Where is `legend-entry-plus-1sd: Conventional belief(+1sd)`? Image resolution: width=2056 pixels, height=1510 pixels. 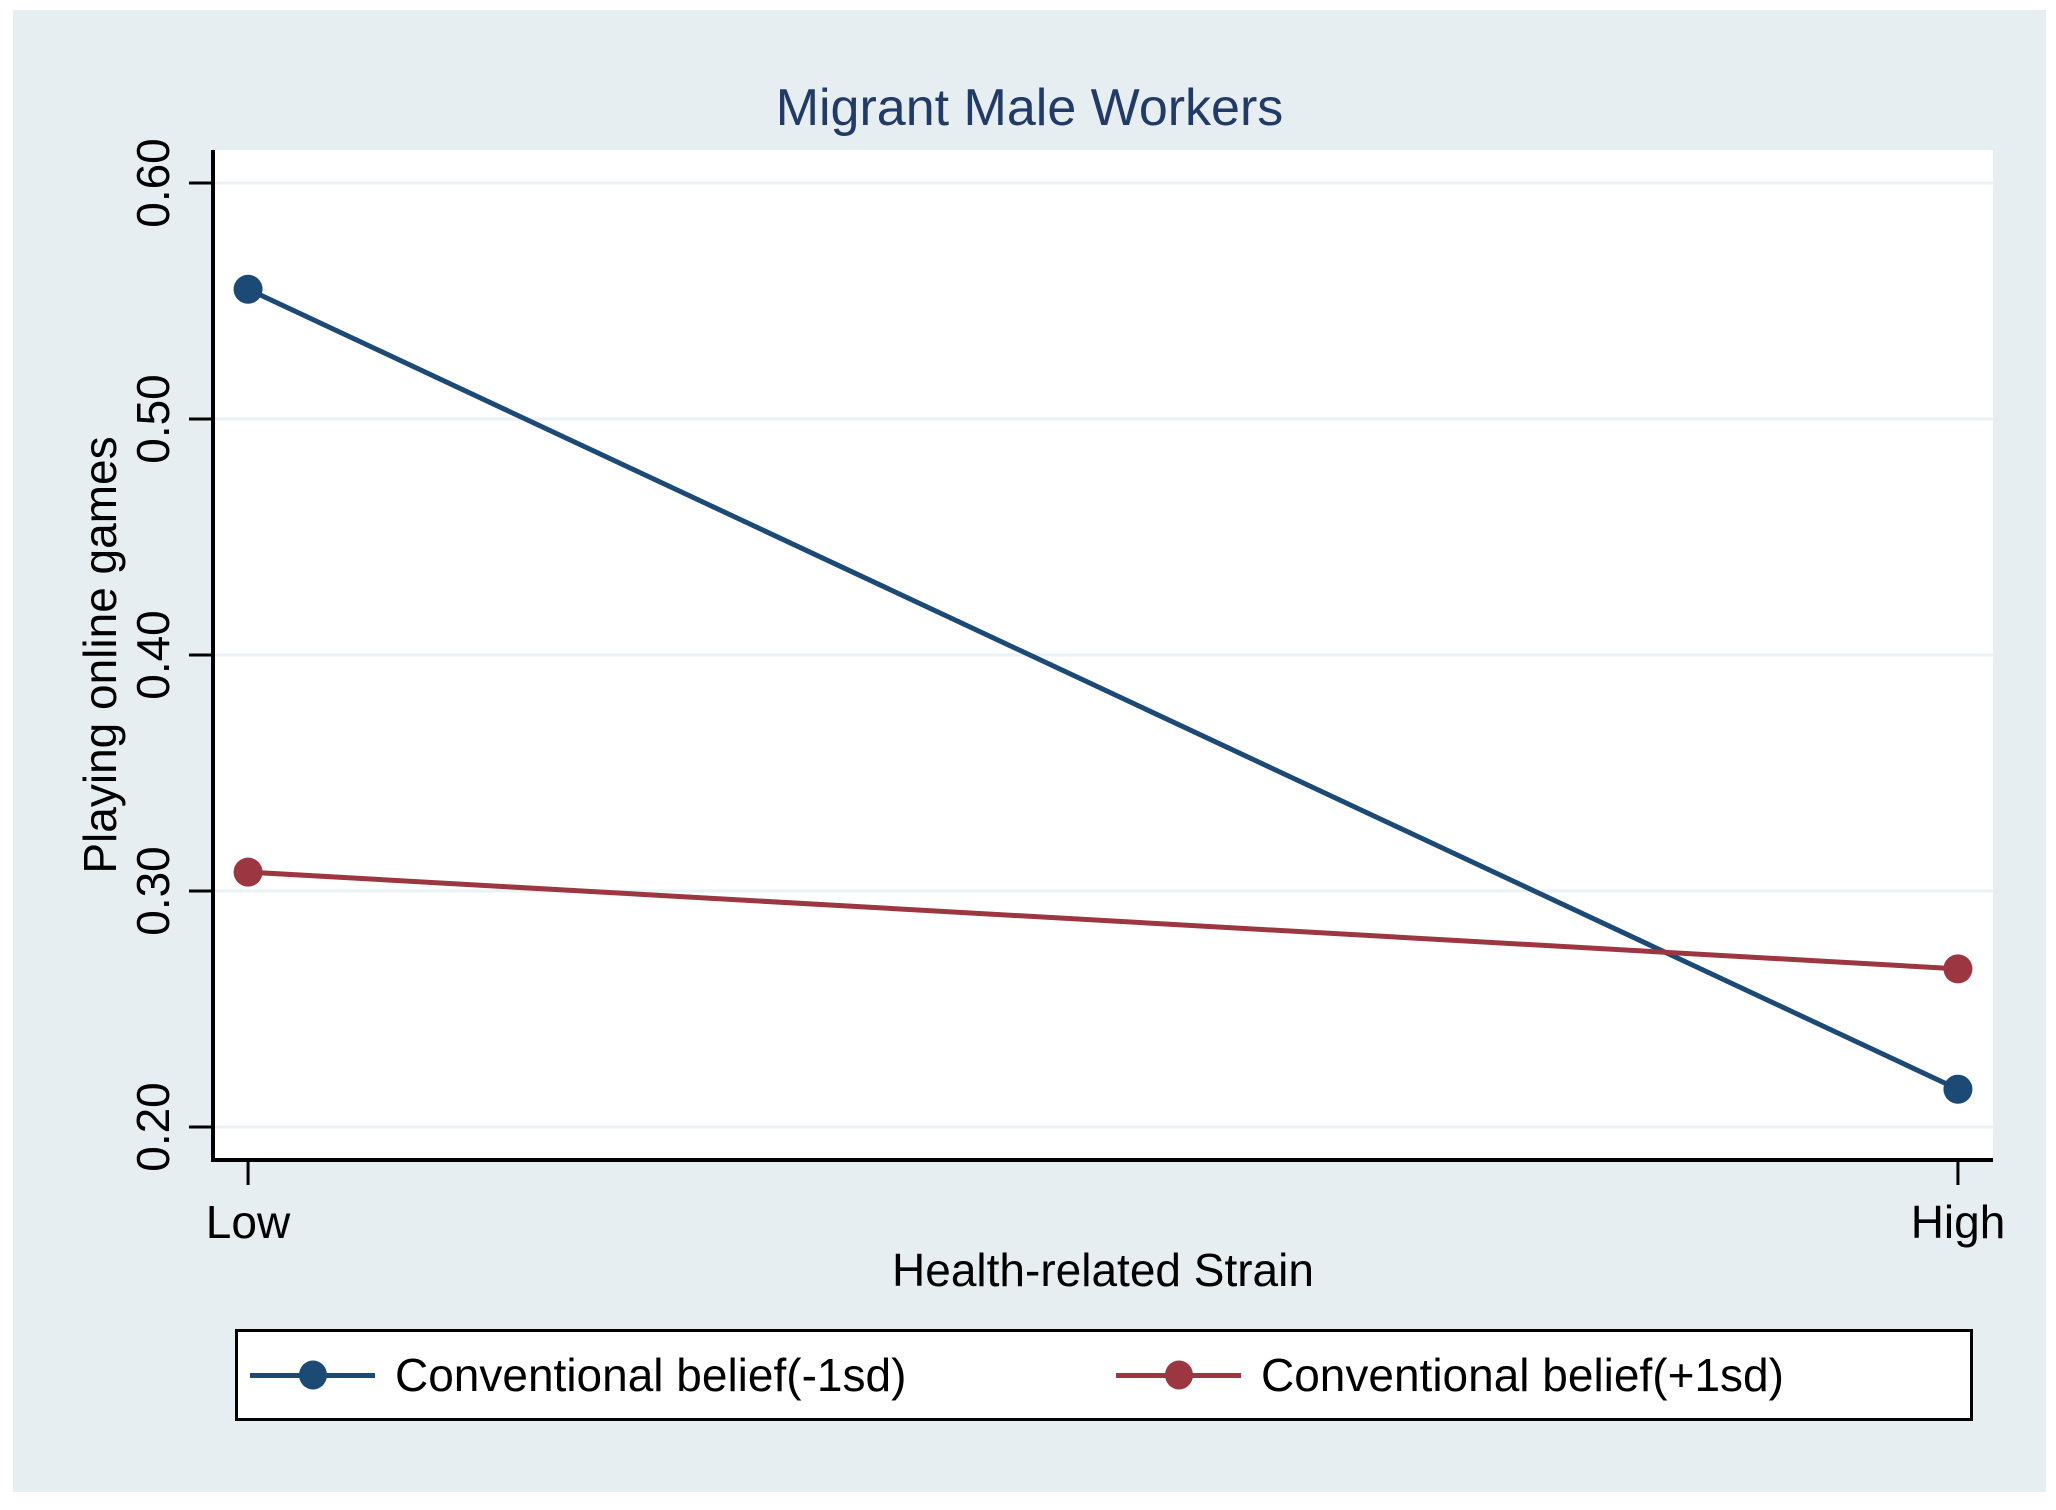 legend-entry-plus-1sd: Conventional belief(+1sd) is located at coordinates (1537, 1375).